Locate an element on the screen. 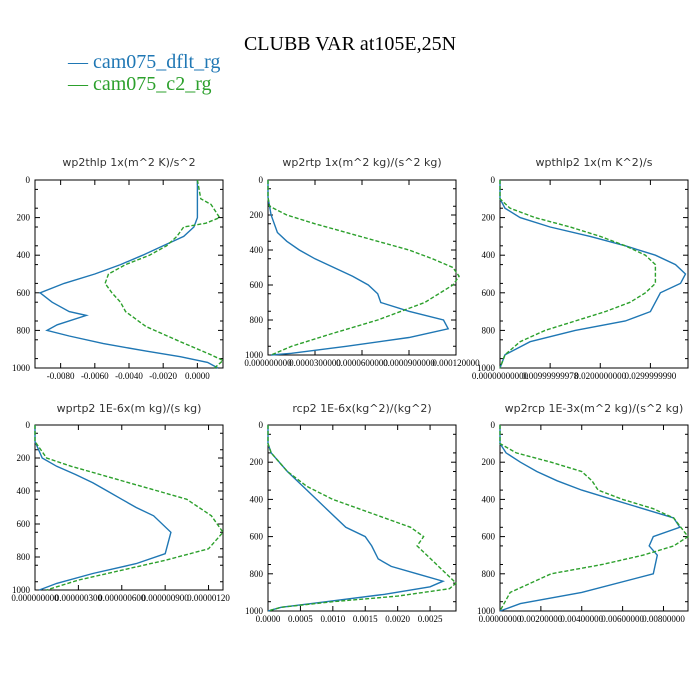 This screenshot has height=700, width=700. x-tick-label: 0.0005 is located at coordinates (300, 619).